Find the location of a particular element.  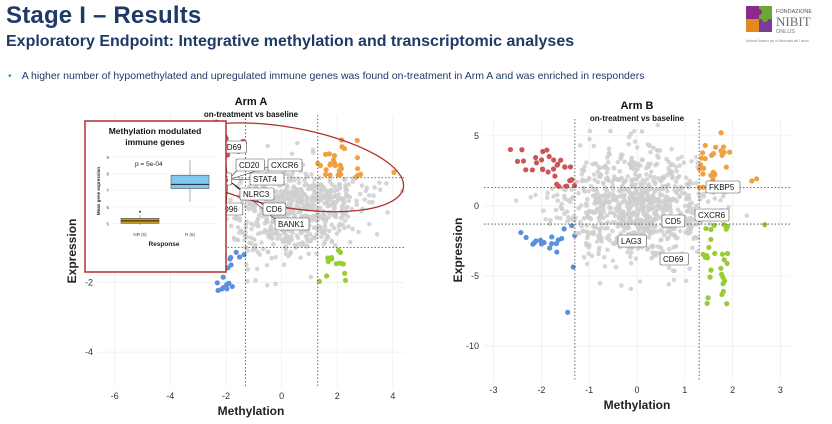

gene-label: S is located at coordinates (225, 179).